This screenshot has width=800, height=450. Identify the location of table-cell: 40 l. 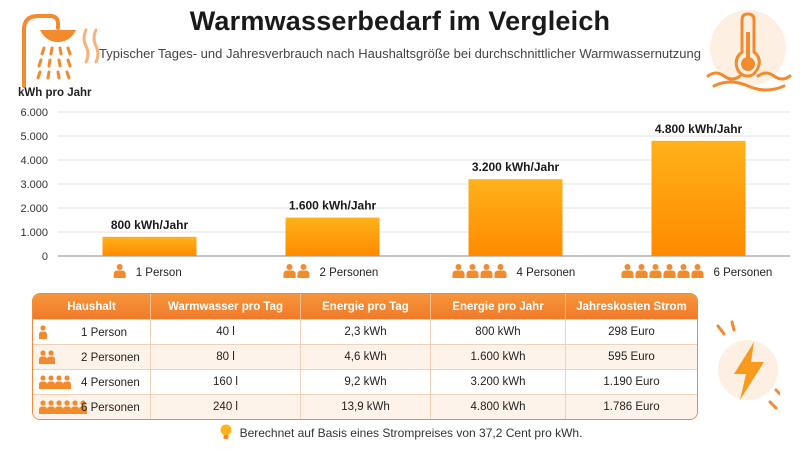
(226, 331).